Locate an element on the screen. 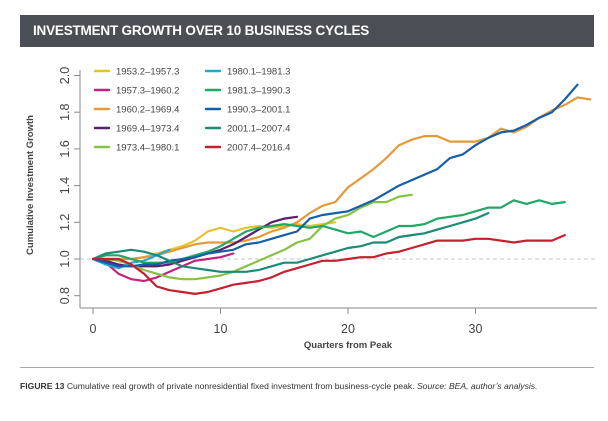 The height and width of the screenshot is (421, 608). legend-label: 1960.2–1969.4 is located at coordinates (147, 110).